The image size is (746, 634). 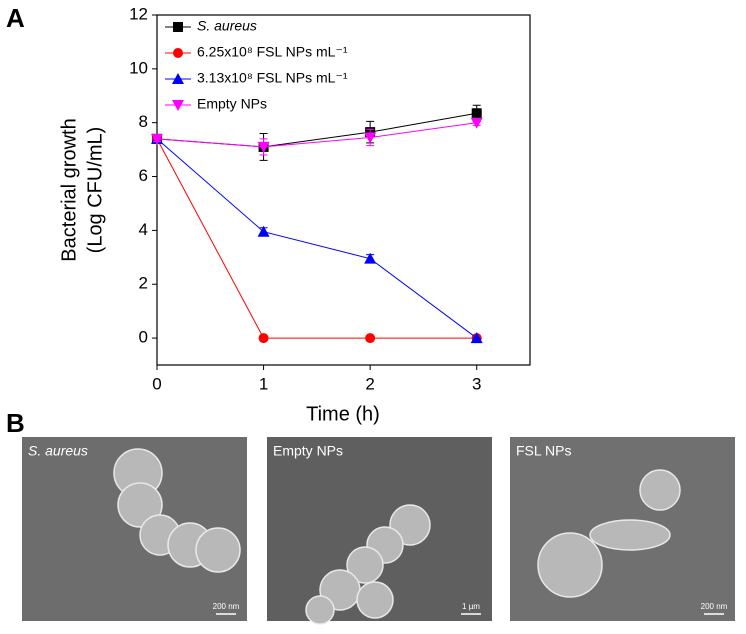 I want to click on legend-label: S. aureus, so click(x=227, y=26).